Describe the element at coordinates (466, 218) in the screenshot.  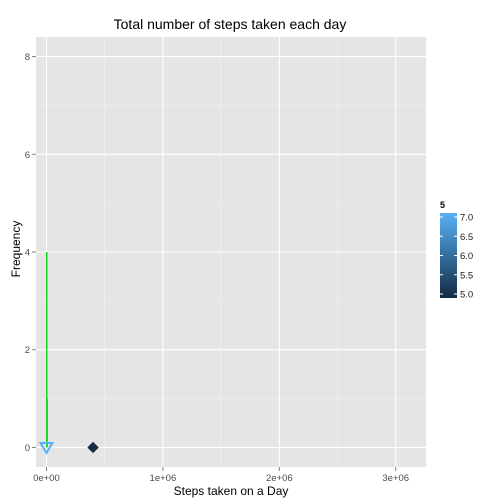
I see `legend-label: 7.0` at that location.